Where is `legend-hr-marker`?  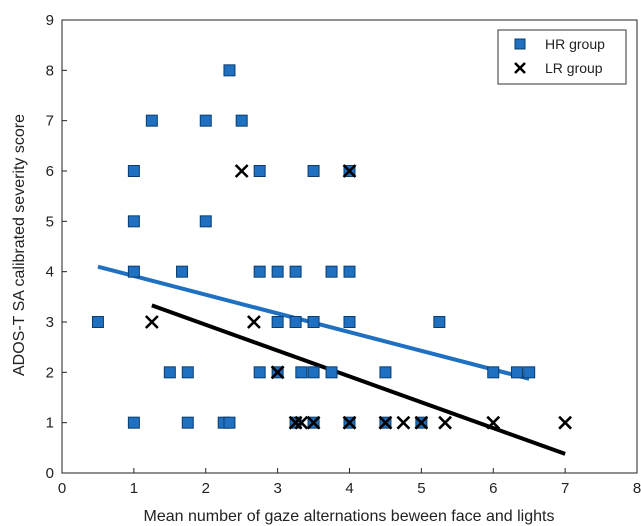 legend-hr-marker is located at coordinates (520, 44).